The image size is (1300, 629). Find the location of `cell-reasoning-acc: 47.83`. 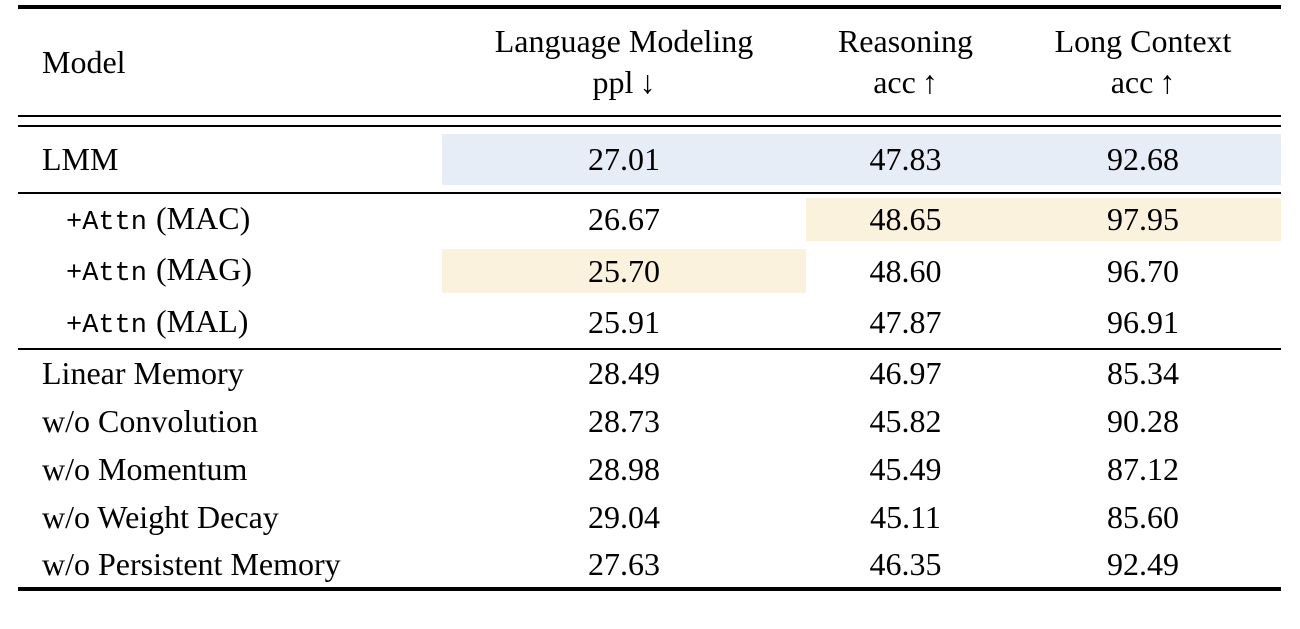

cell-reasoning-acc: 47.83 is located at coordinates (905, 160).